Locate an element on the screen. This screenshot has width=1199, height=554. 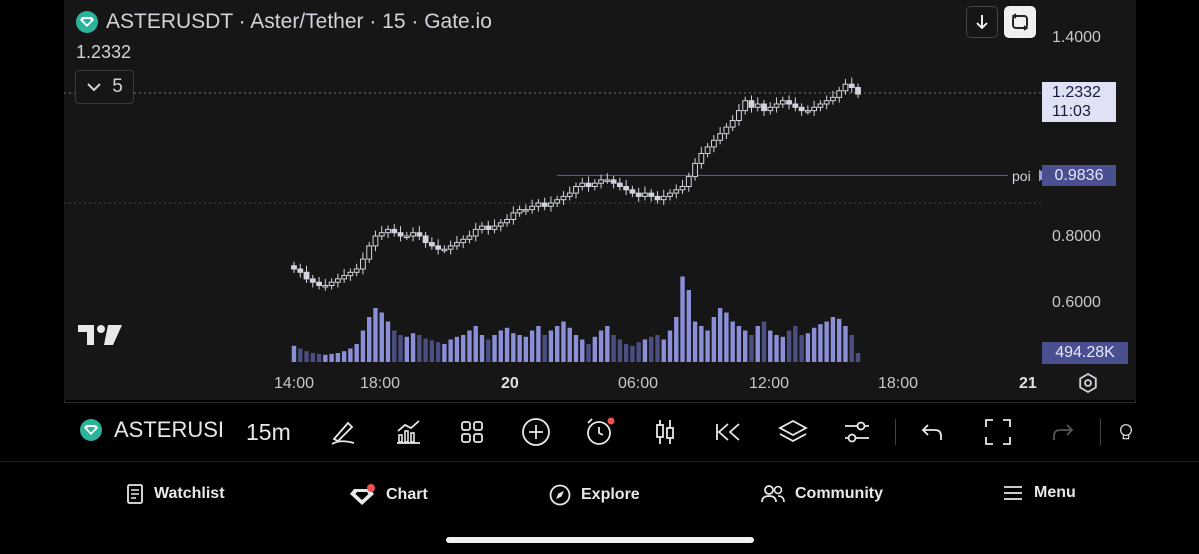
draw-icon is located at coordinates (343, 432).